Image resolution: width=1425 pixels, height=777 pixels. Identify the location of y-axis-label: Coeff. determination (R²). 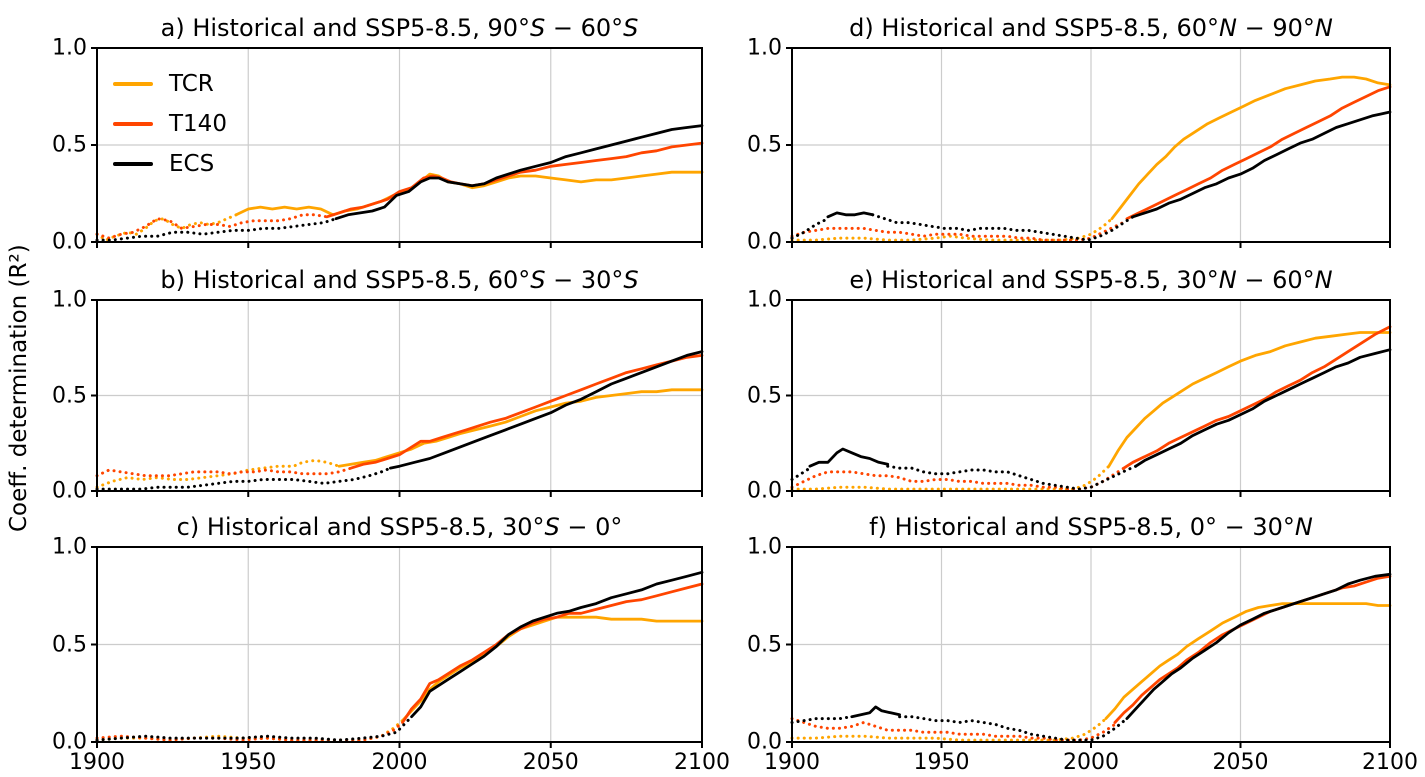
(19, 388).